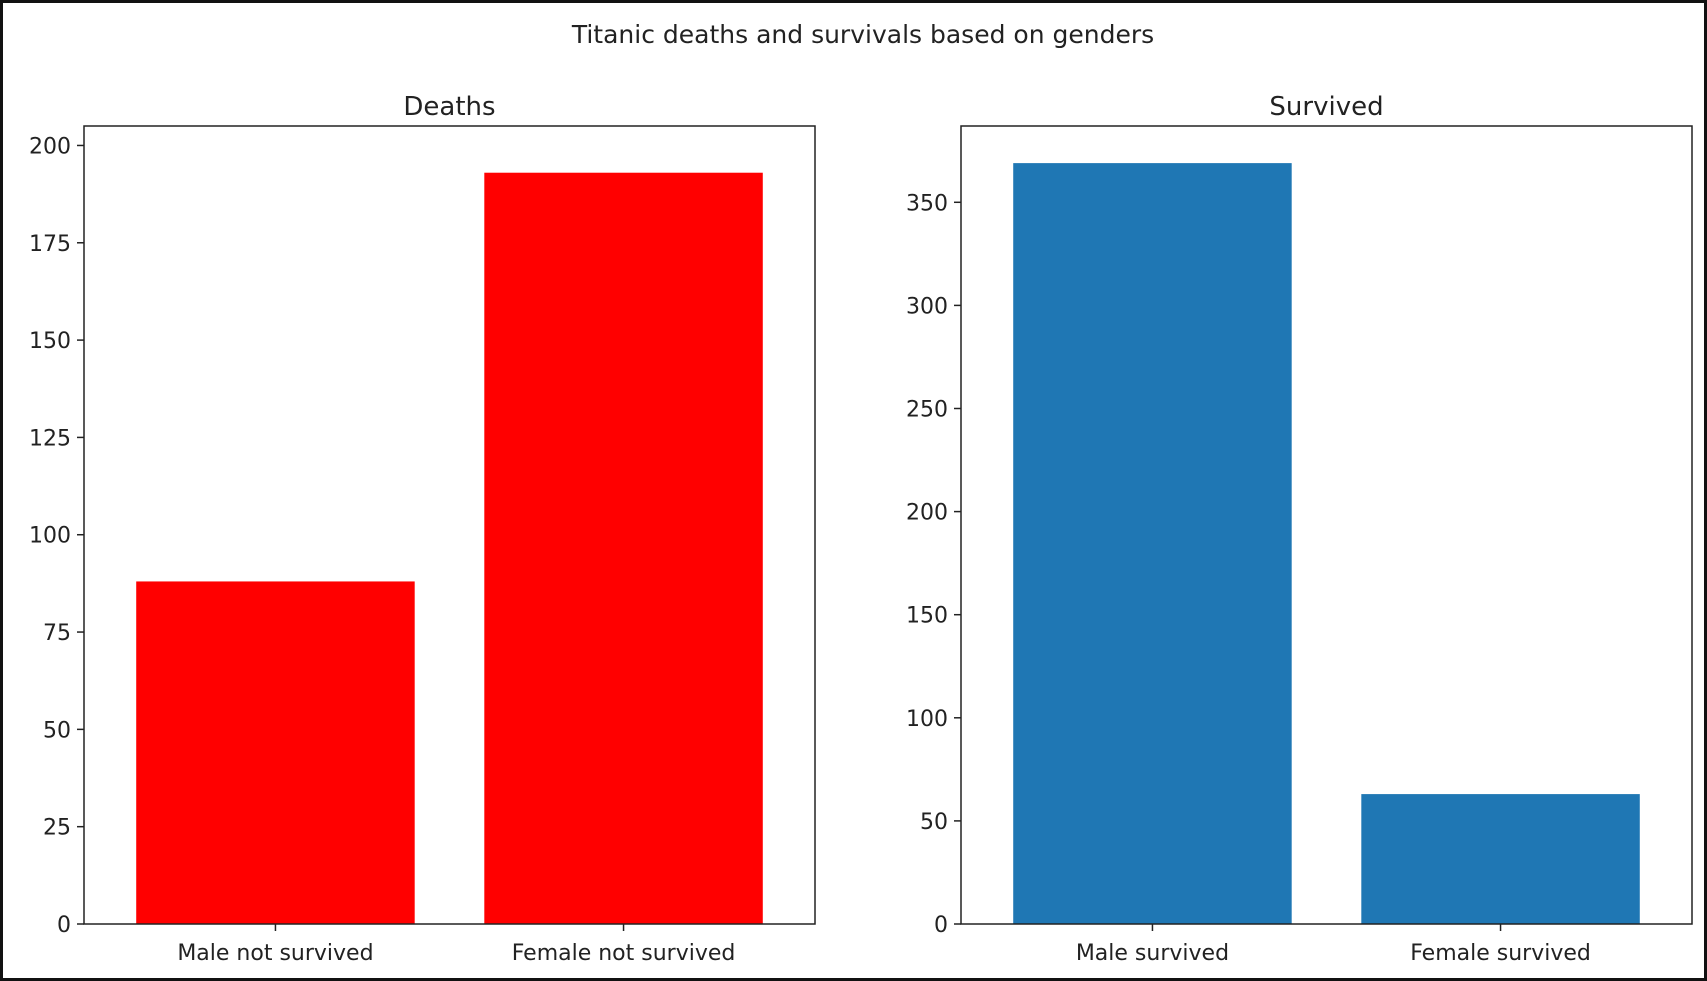 This screenshot has height=981, width=1707. Describe the element at coordinates (449, 107) in the screenshot. I see `deaths-chart-title: Deaths` at that location.